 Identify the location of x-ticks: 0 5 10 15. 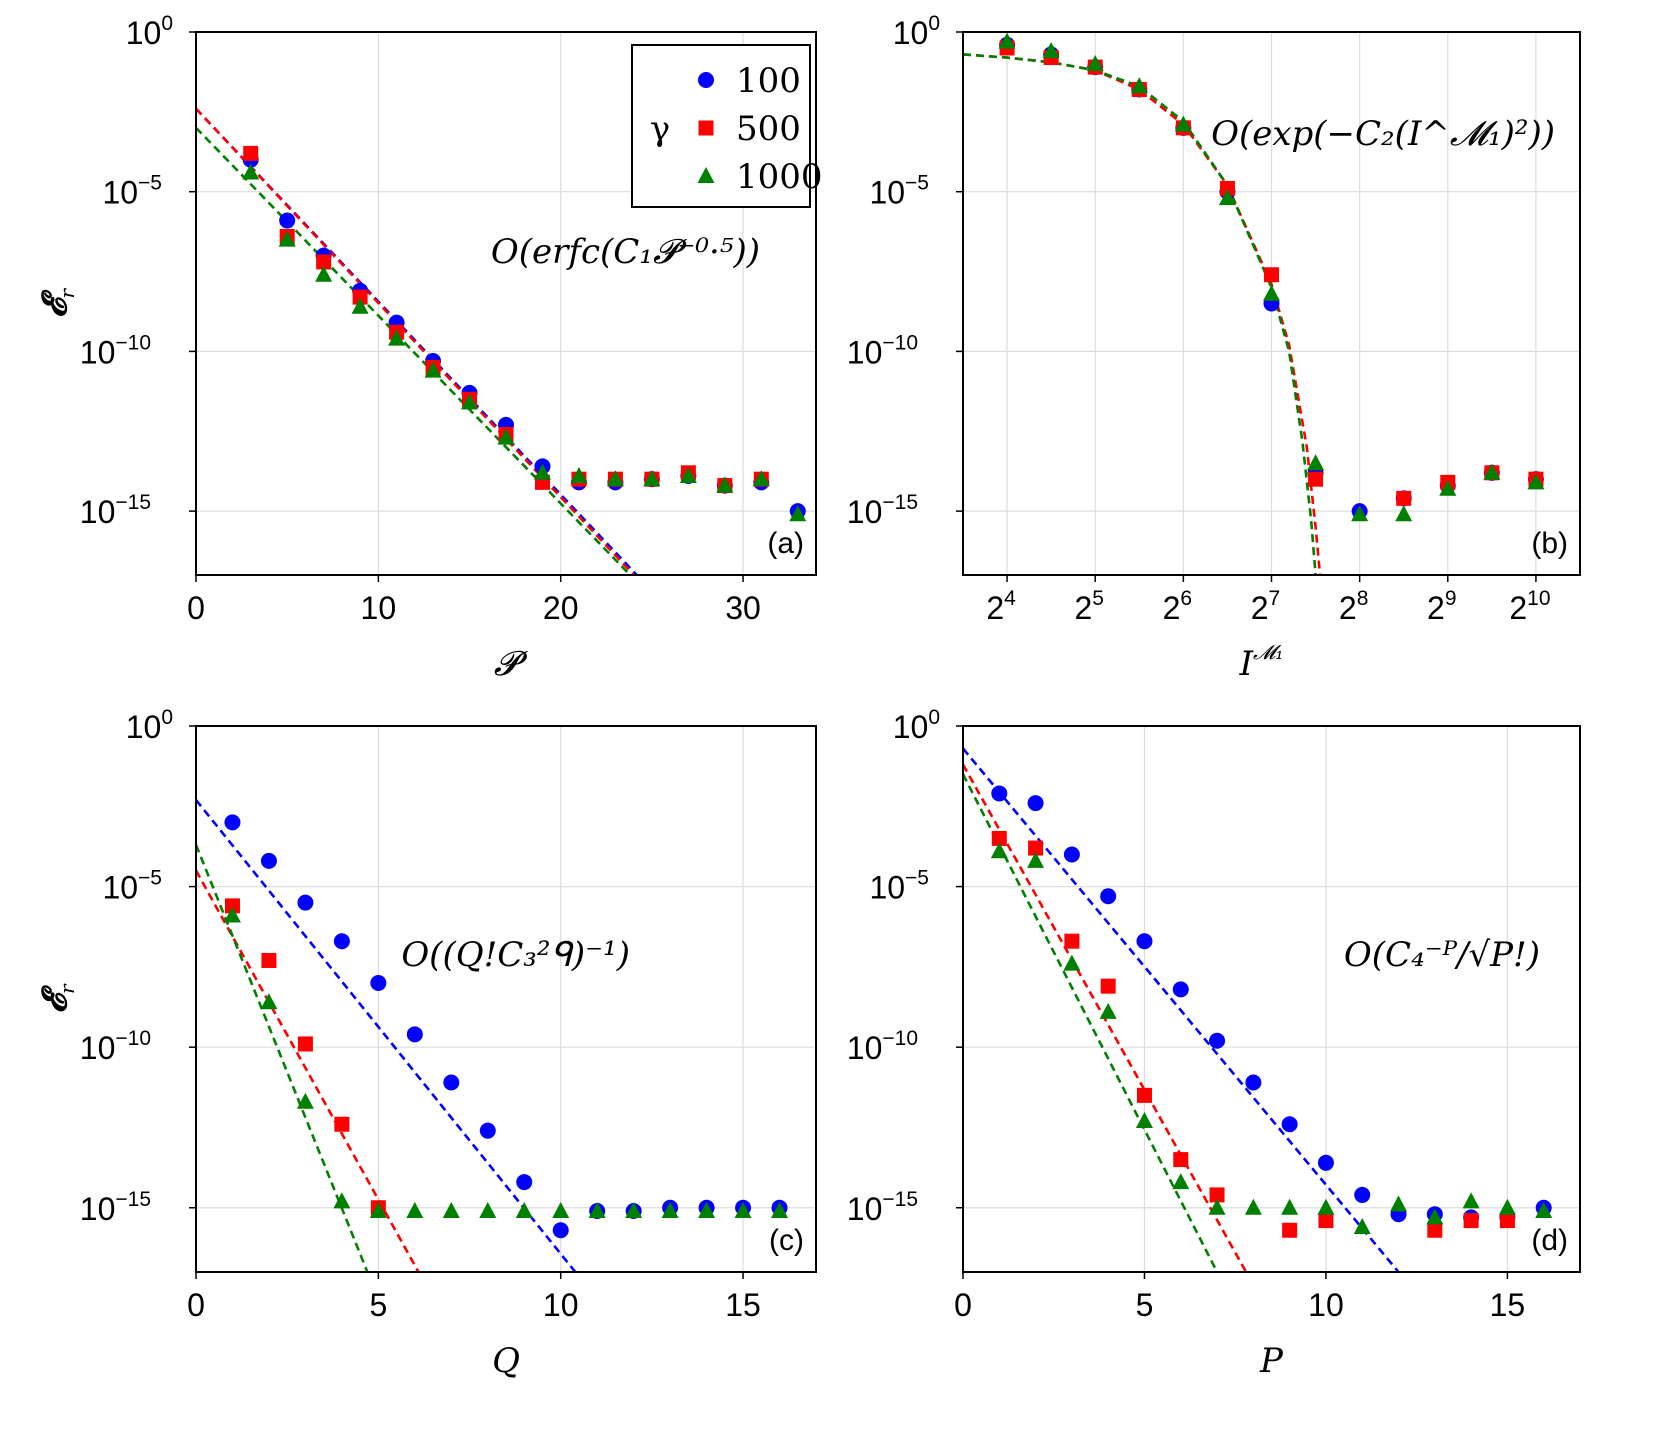
(1239, 1297).